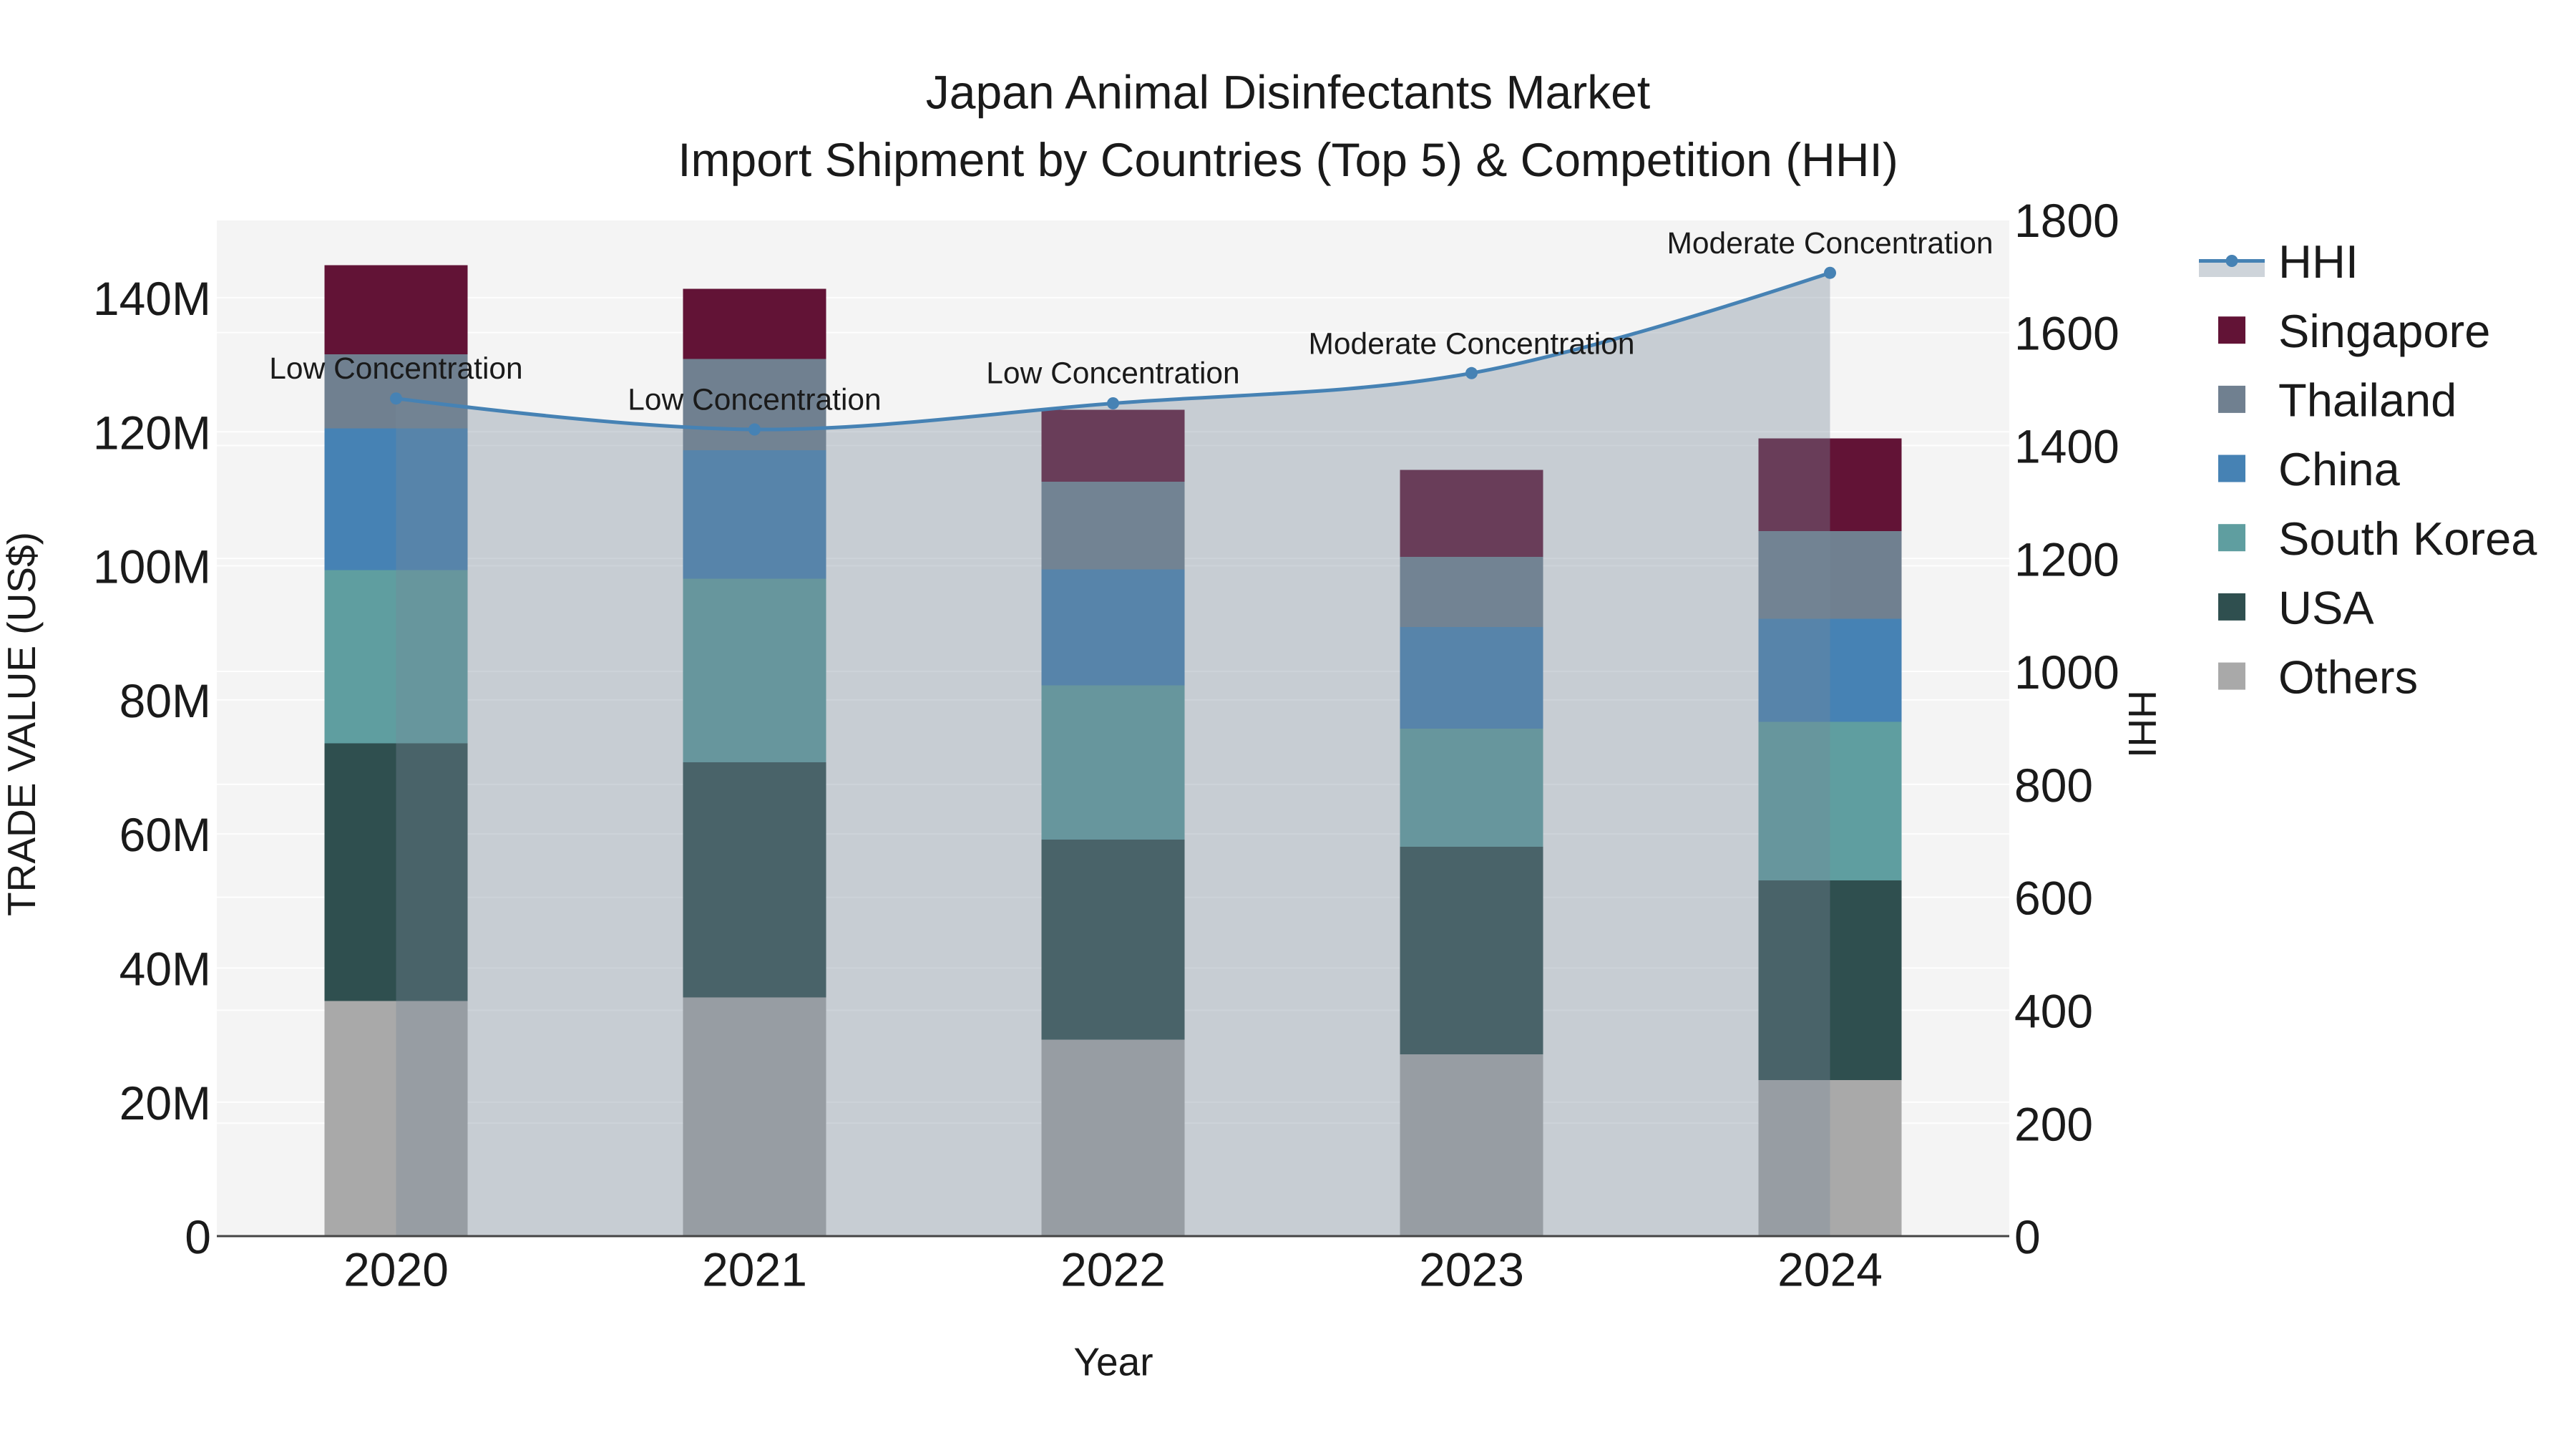 Image resolution: width=2576 pixels, height=1453 pixels. Describe the element at coordinates (2066, 220) in the screenshot. I see `svg-text: 1800` at that location.